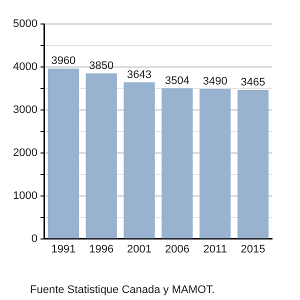  What do you see at coordinates (139, 249) in the screenshot?
I see `x-tick-label: 2001` at bounding box center [139, 249].